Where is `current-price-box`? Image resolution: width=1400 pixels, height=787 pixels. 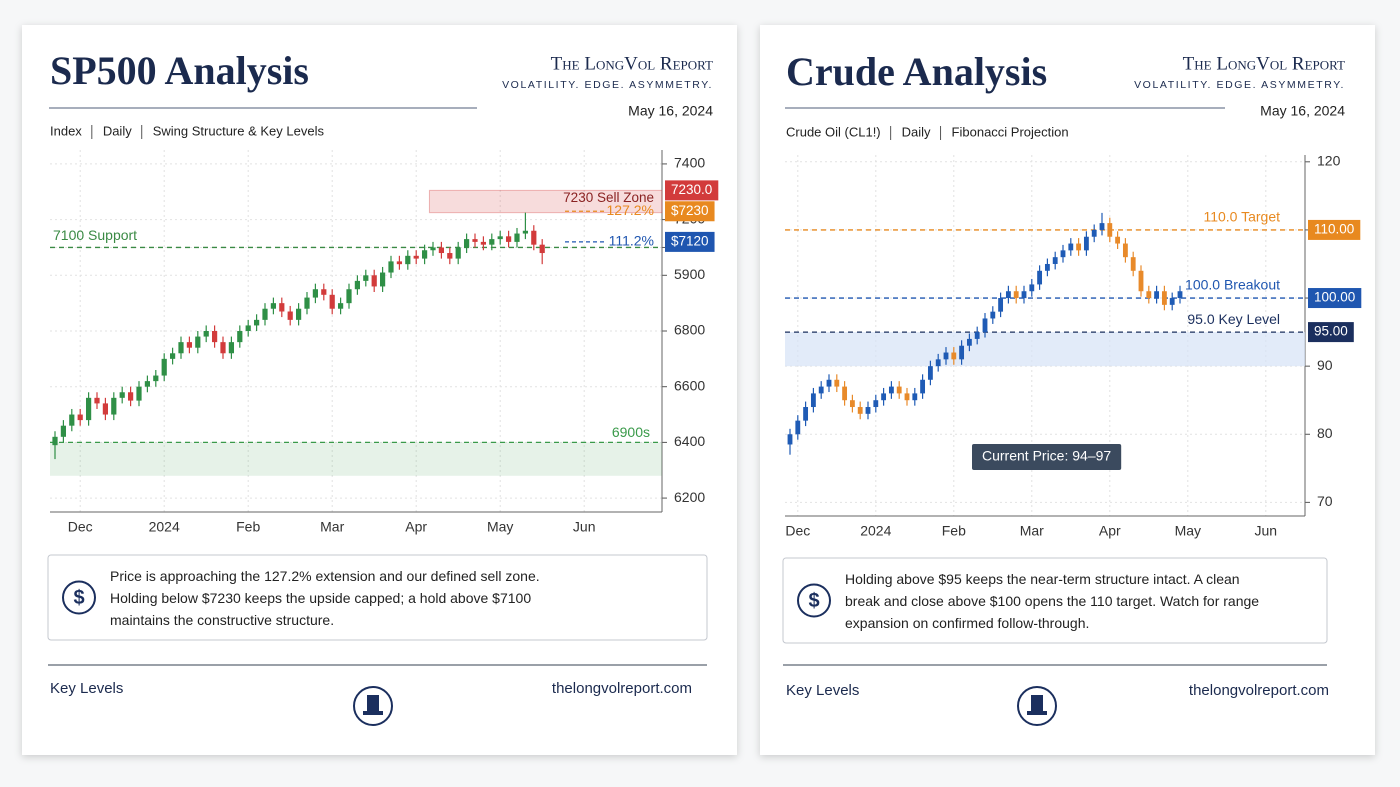
current-price-box is located at coordinates (1047, 457).